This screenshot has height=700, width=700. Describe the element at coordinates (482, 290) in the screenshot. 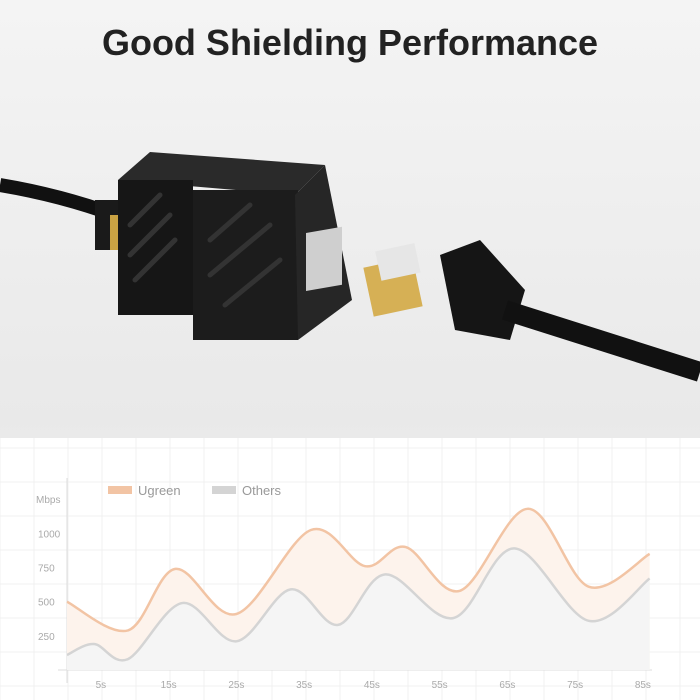

I see `right-plug-boot` at that location.